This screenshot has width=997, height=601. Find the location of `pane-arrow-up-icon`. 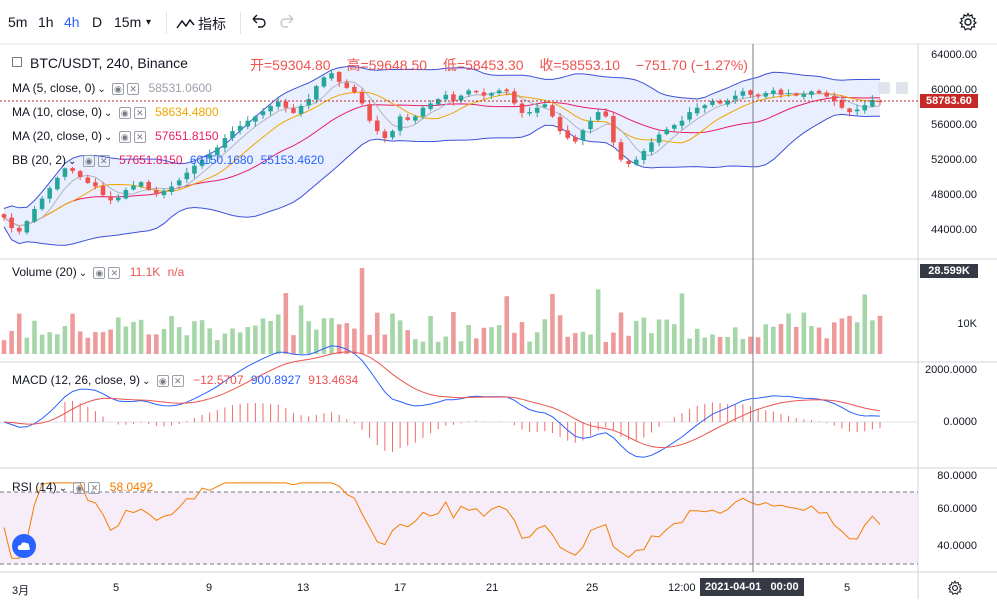

pane-arrow-up-icon is located at coordinates (884, 88).